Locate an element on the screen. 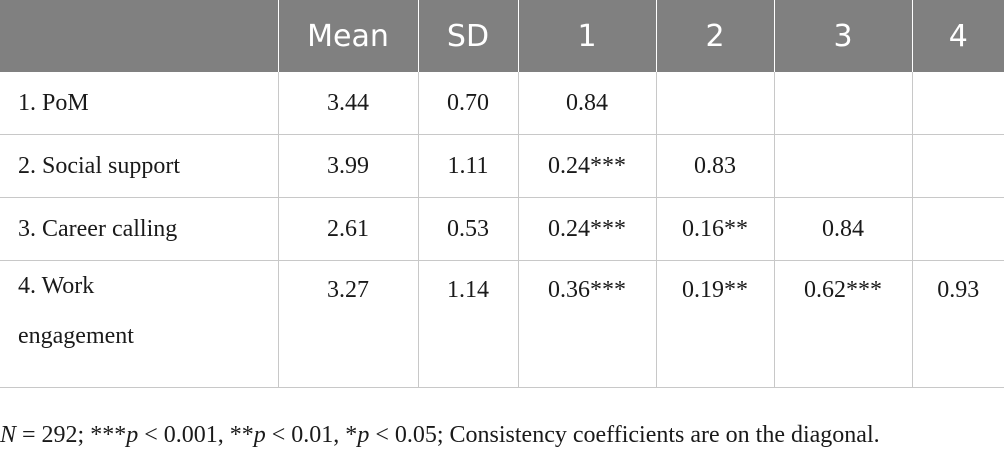  row-label: 3. Career calling is located at coordinates (139, 229).